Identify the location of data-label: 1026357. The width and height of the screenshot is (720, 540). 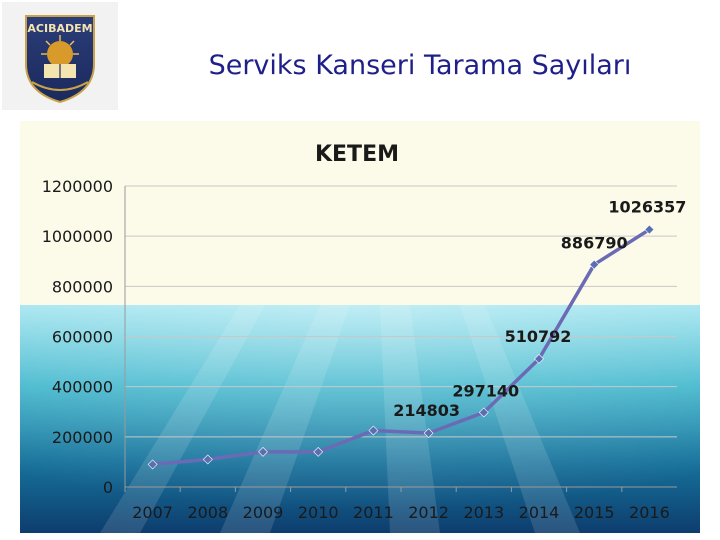
(647, 207).